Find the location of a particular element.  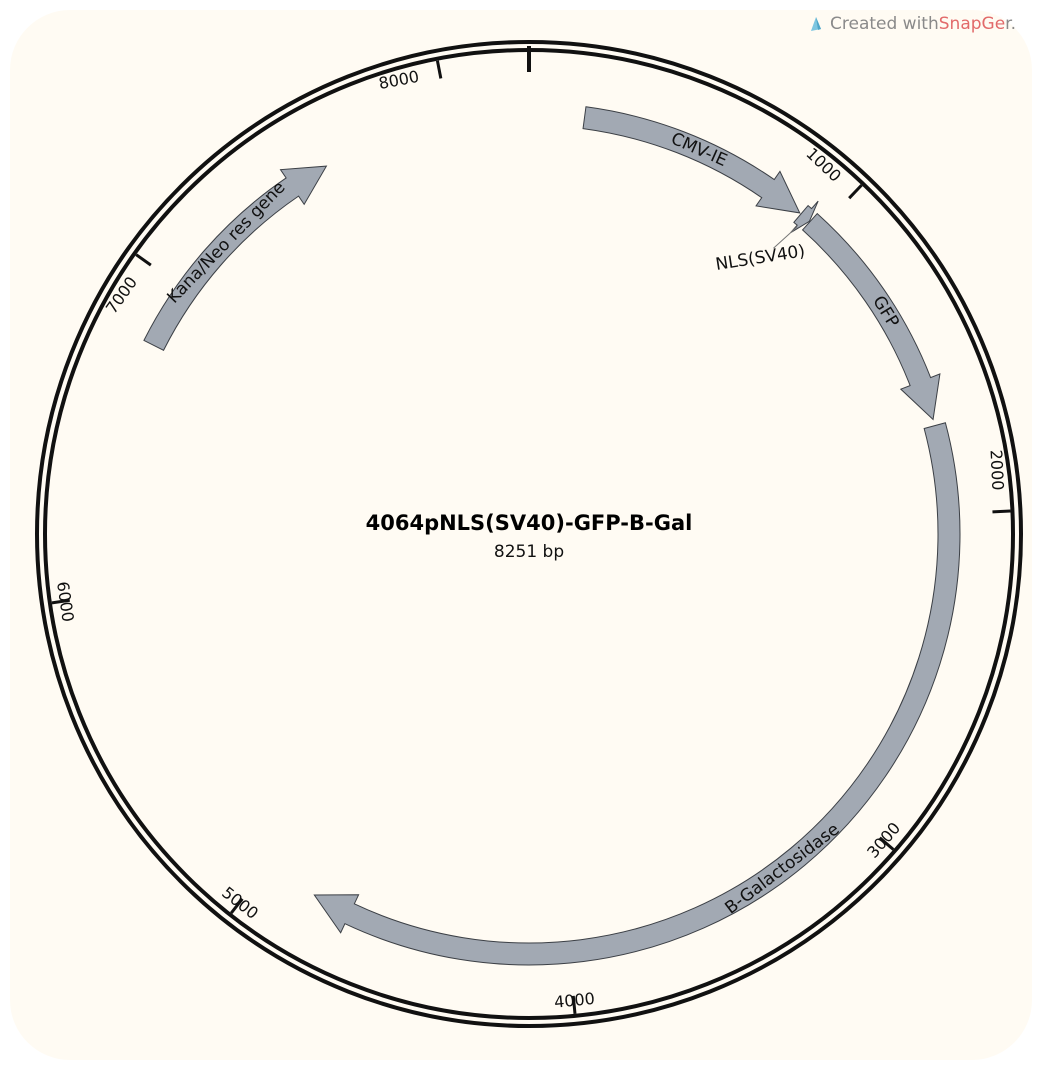

credit-brand: SnapGe is located at coordinates (972, 24).